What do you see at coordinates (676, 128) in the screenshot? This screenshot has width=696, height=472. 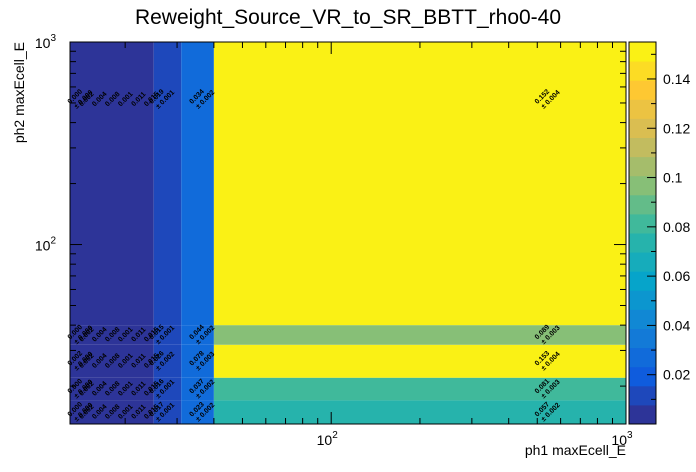 I see `colorbar-tick-label: 0.12` at bounding box center [676, 128].